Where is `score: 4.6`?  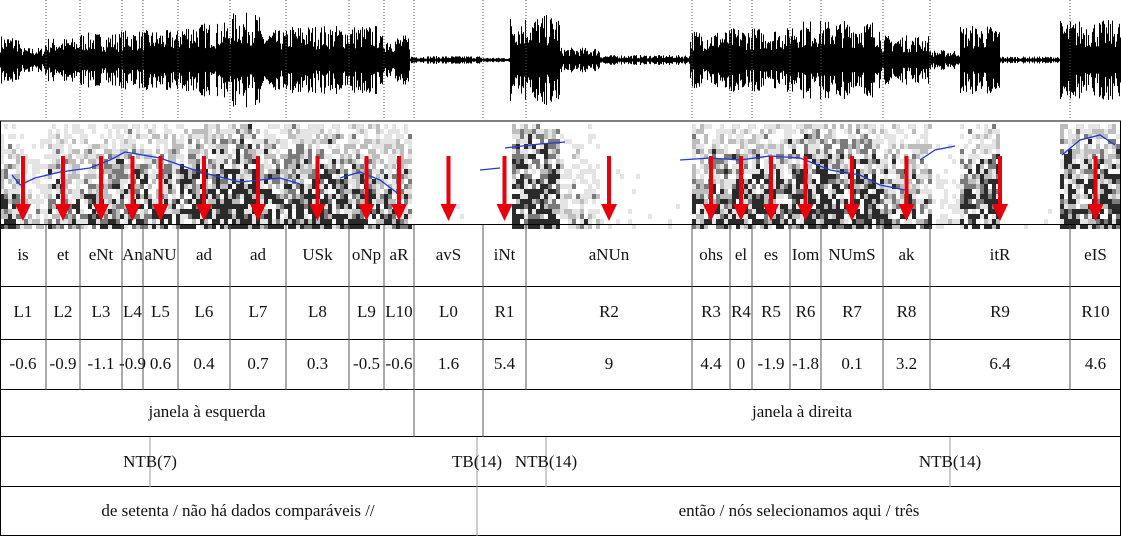 score: 4.6 is located at coordinates (1095, 363).